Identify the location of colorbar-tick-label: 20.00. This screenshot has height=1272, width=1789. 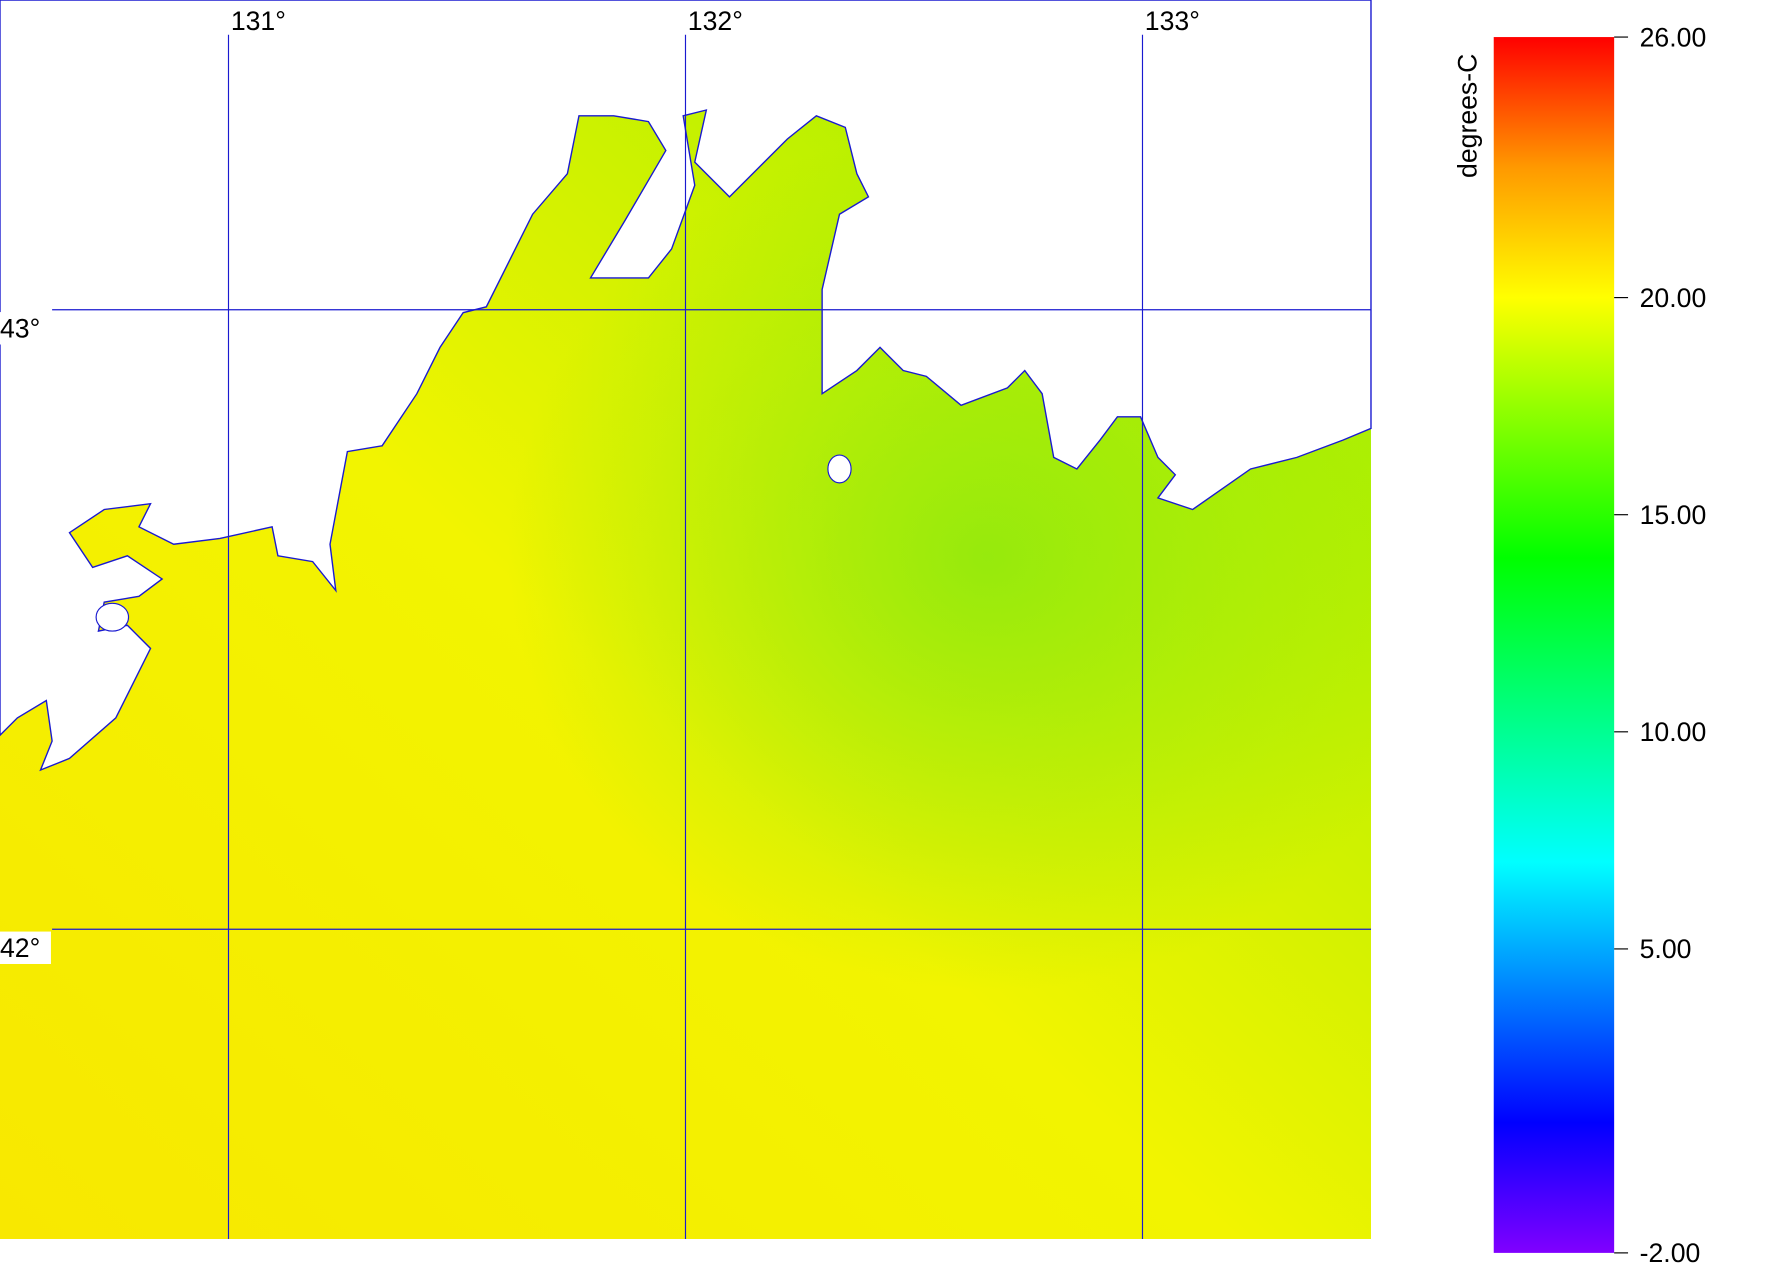
(1673, 298).